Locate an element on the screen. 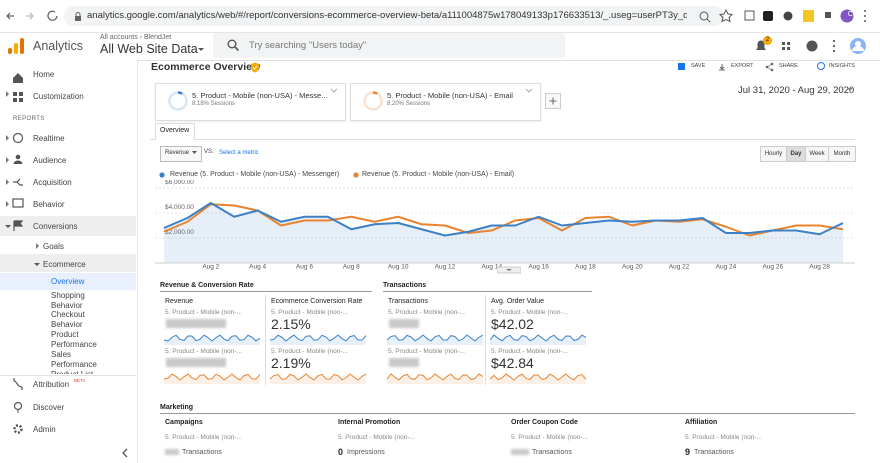  nav-icons is located at coordinates (32, 15).